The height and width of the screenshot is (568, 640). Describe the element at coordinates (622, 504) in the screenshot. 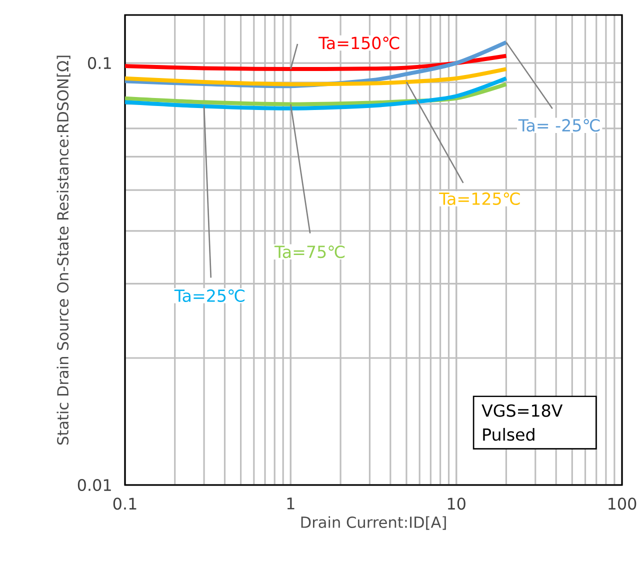

I see `x-tick-label: 100` at that location.